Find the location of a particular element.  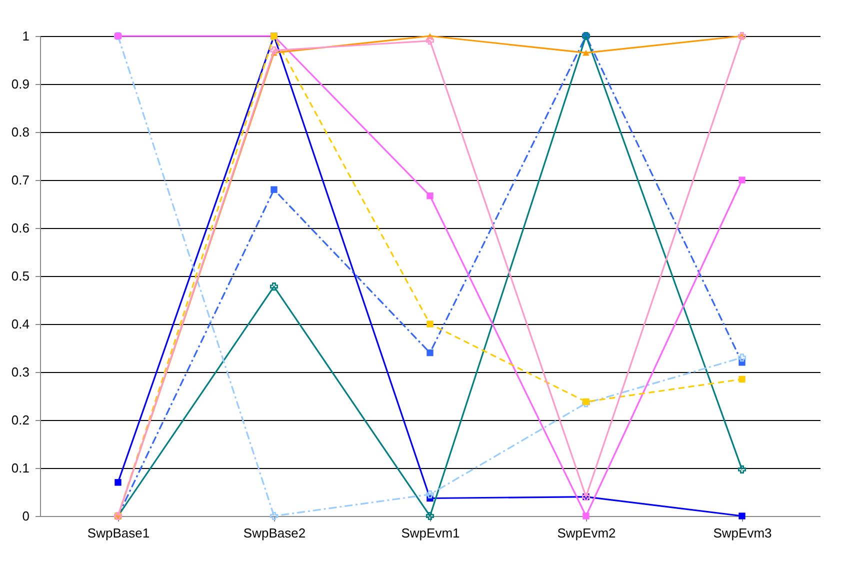

y-tick-label: 0.3 is located at coordinates (20, 372).